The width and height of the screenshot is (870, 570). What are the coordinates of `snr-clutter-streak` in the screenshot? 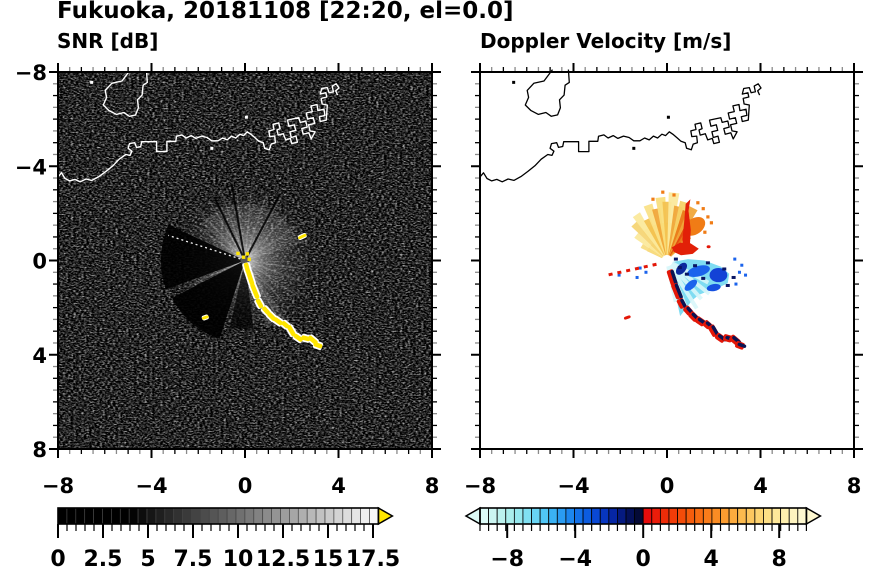 It's located at (262, 291).